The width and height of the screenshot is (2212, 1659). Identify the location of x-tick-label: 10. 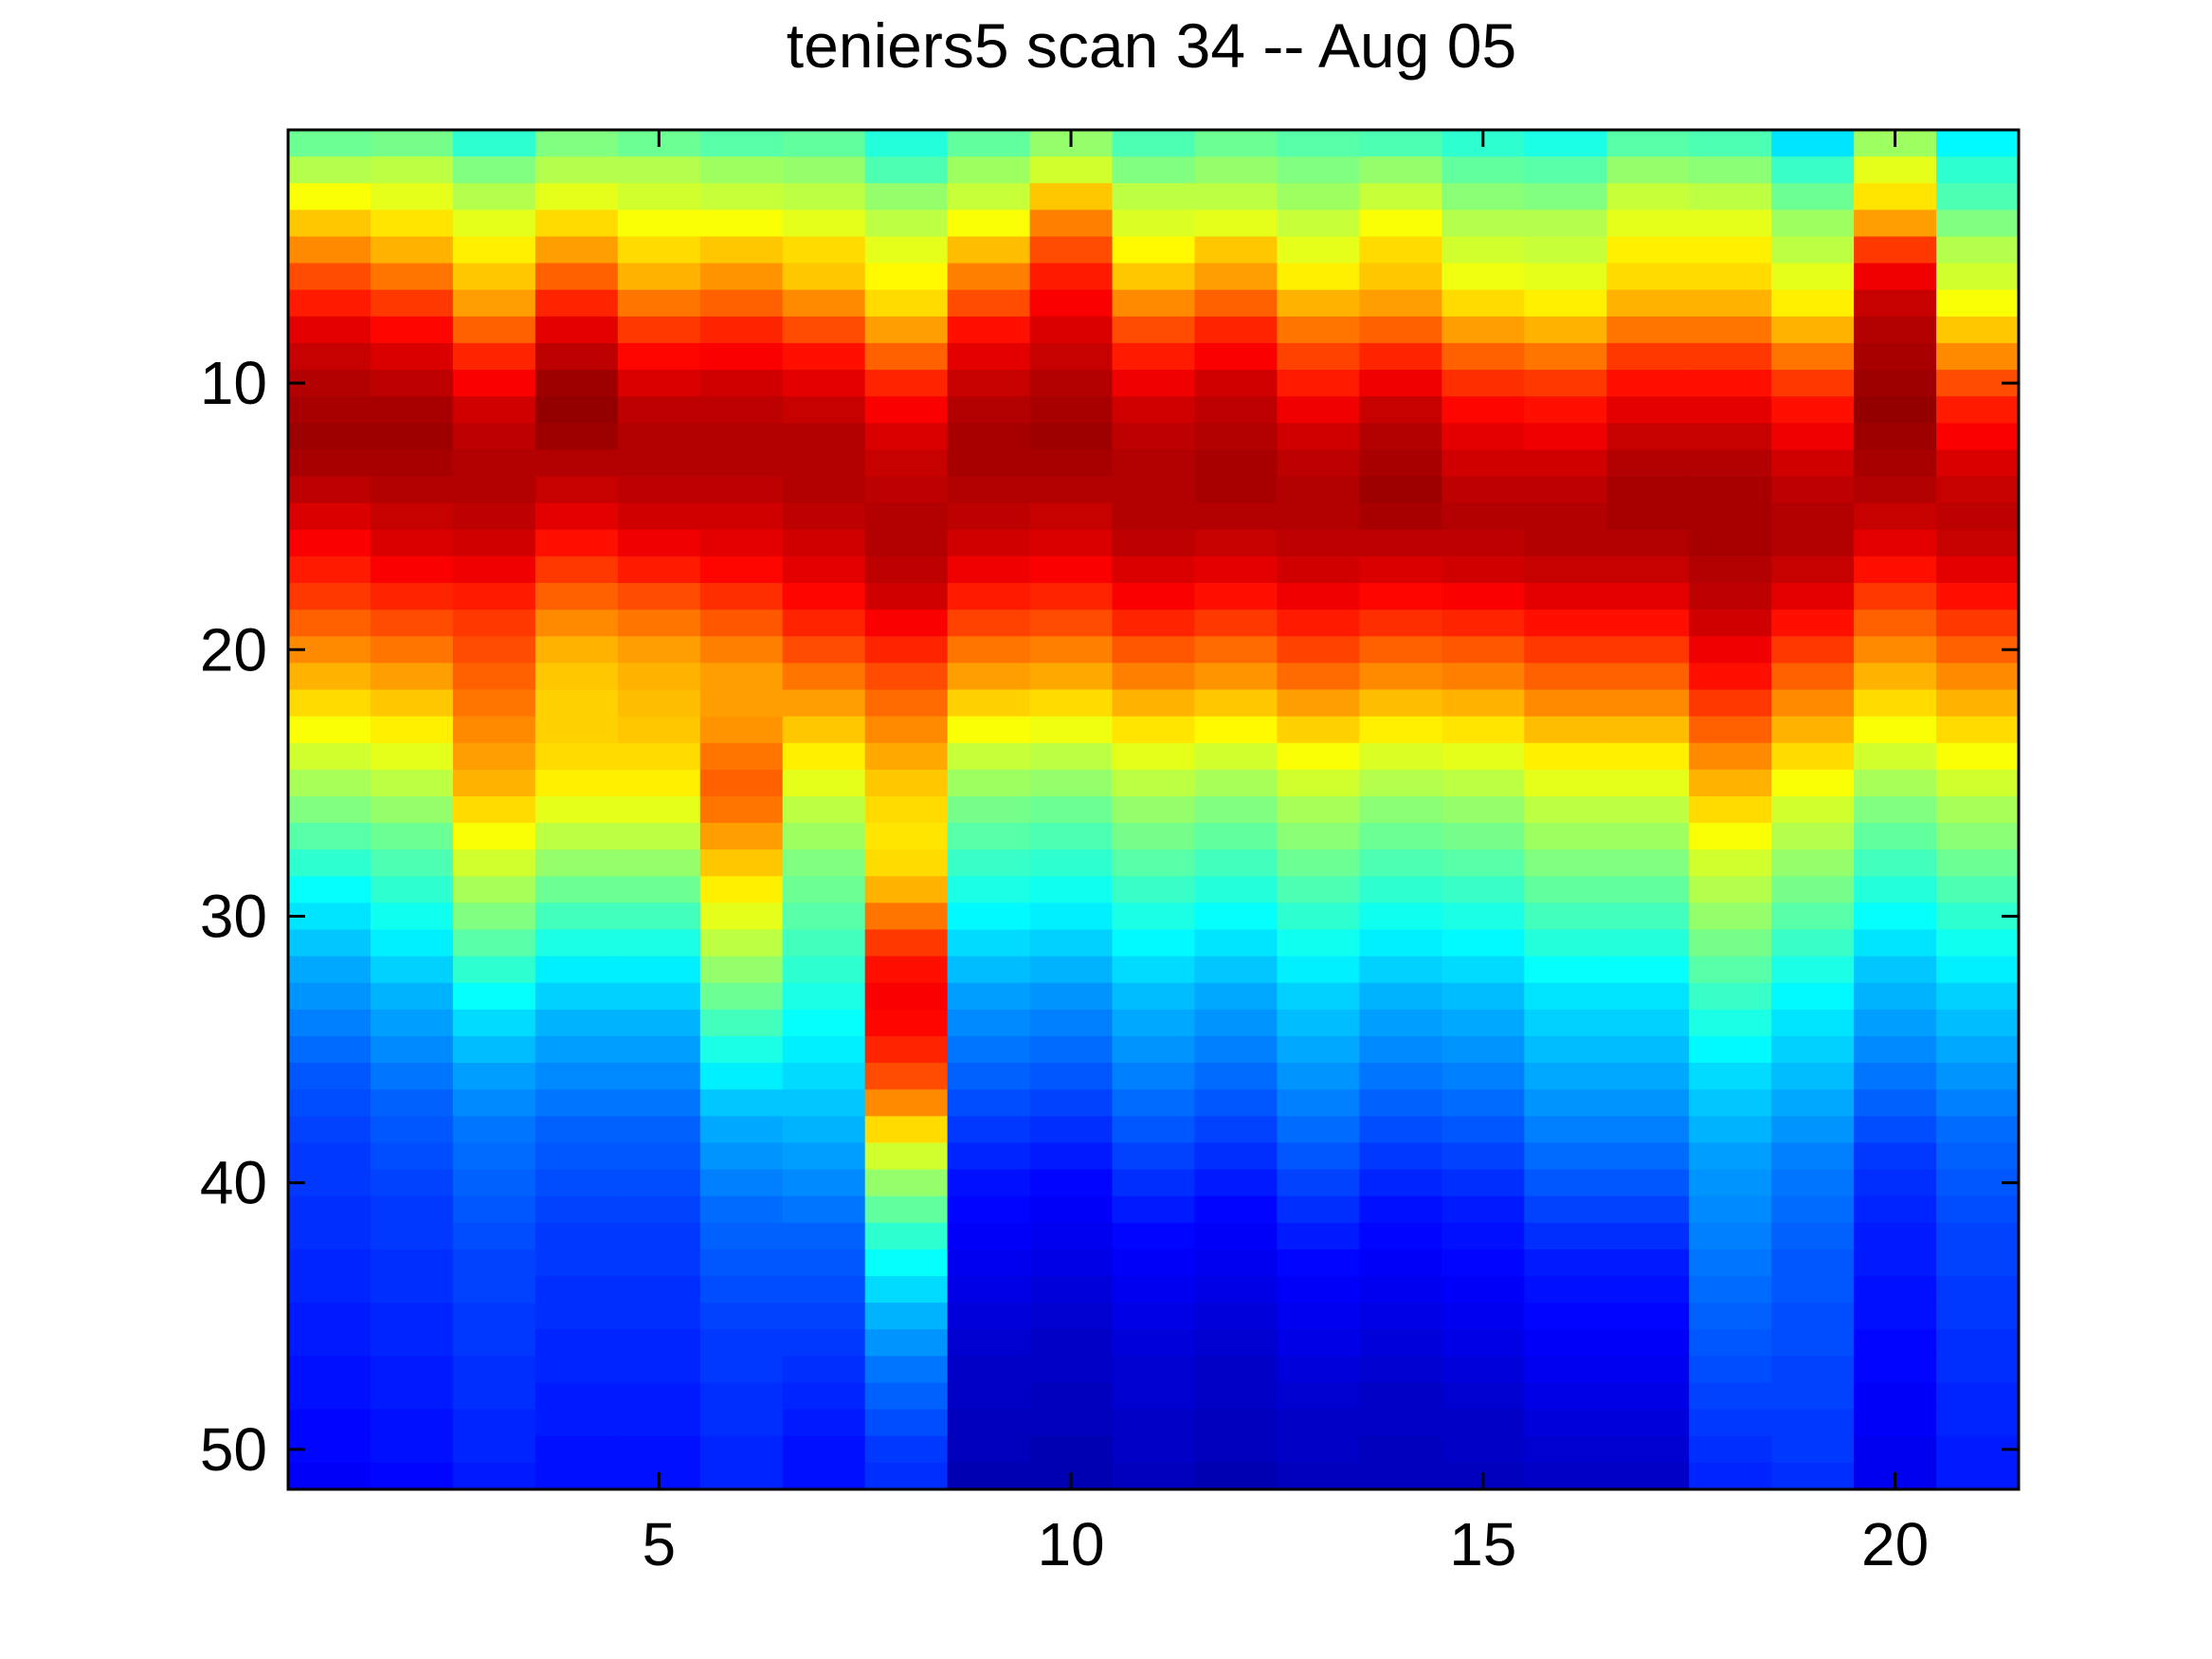
(1071, 1544).